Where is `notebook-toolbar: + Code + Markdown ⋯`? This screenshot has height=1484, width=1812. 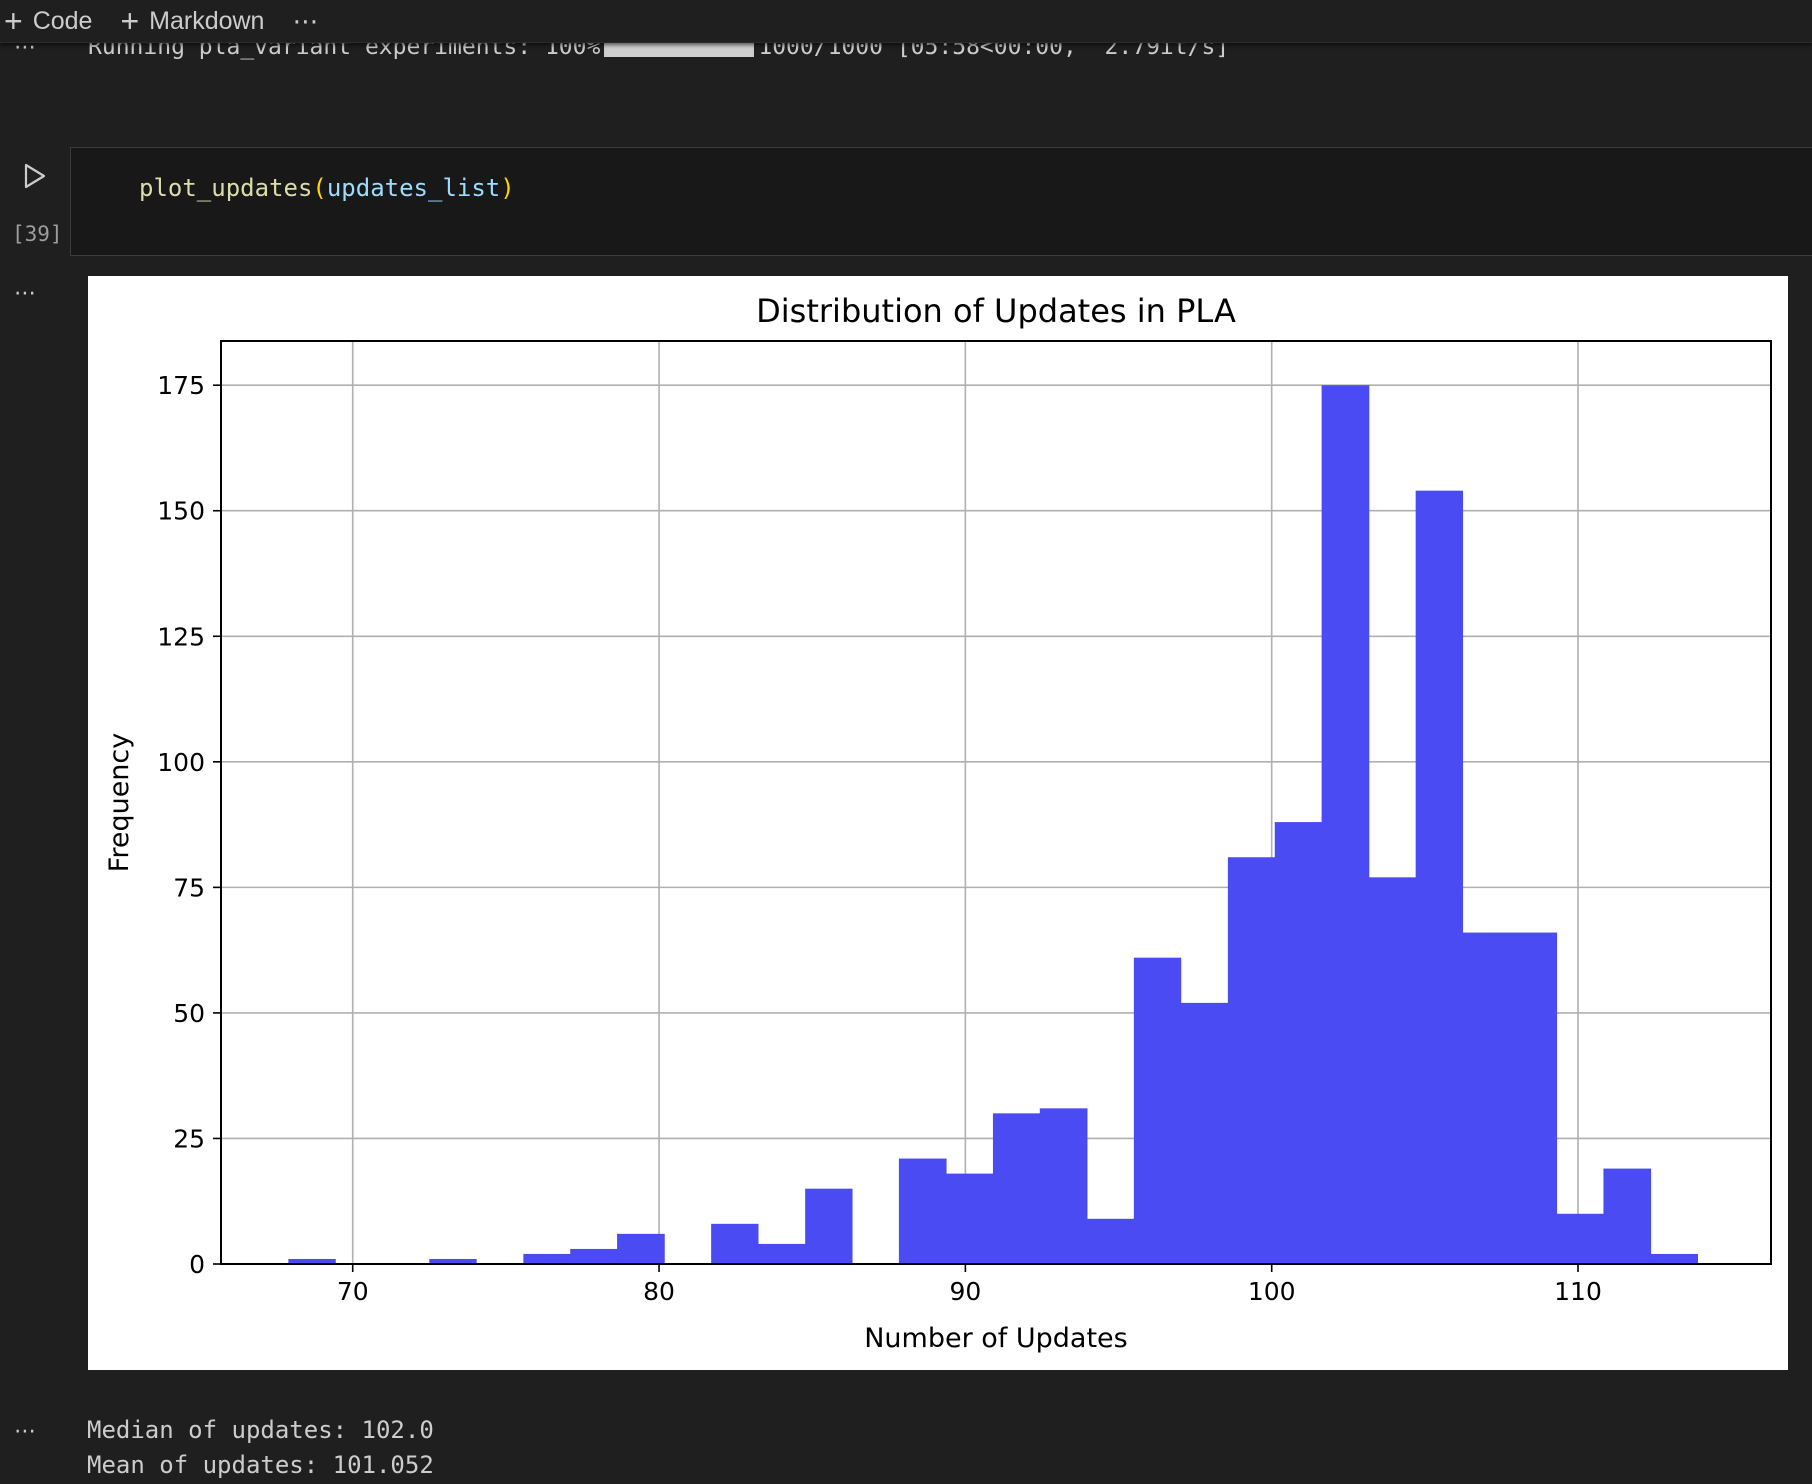
notebook-toolbar: + Code + Markdown ⋯ is located at coordinates (906, 21).